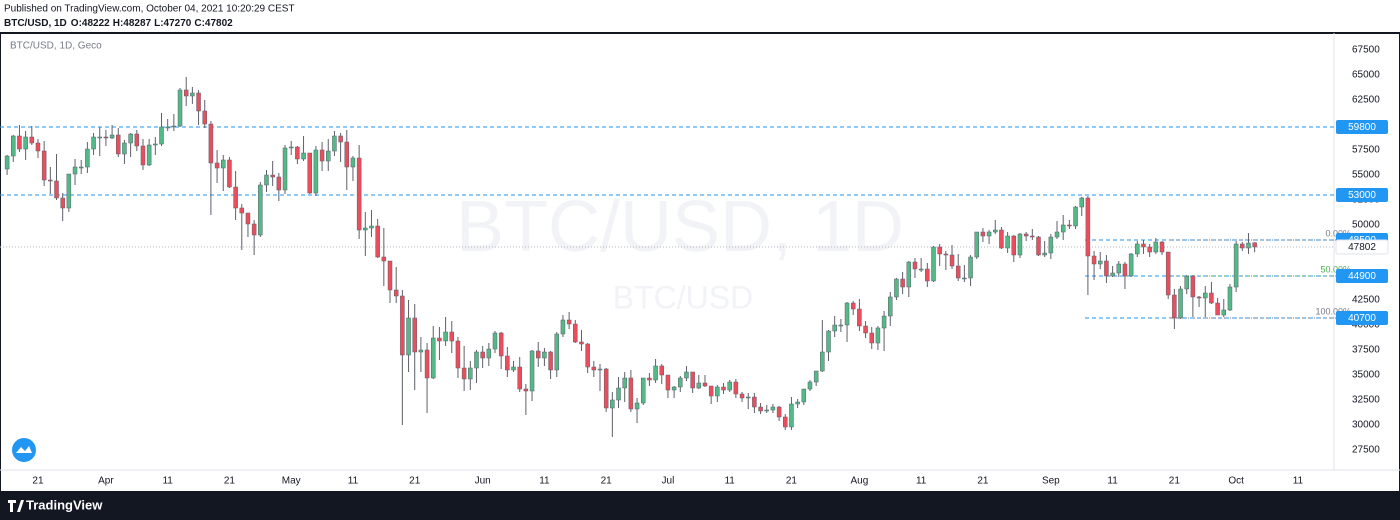  Describe the element at coordinates (24, 449) in the screenshot. I see `logo-icon` at that location.